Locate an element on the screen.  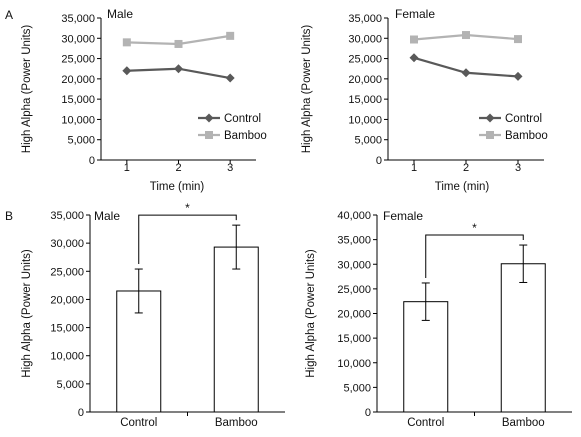
y-tick-label: 40,000 is located at coordinates (354, 216).